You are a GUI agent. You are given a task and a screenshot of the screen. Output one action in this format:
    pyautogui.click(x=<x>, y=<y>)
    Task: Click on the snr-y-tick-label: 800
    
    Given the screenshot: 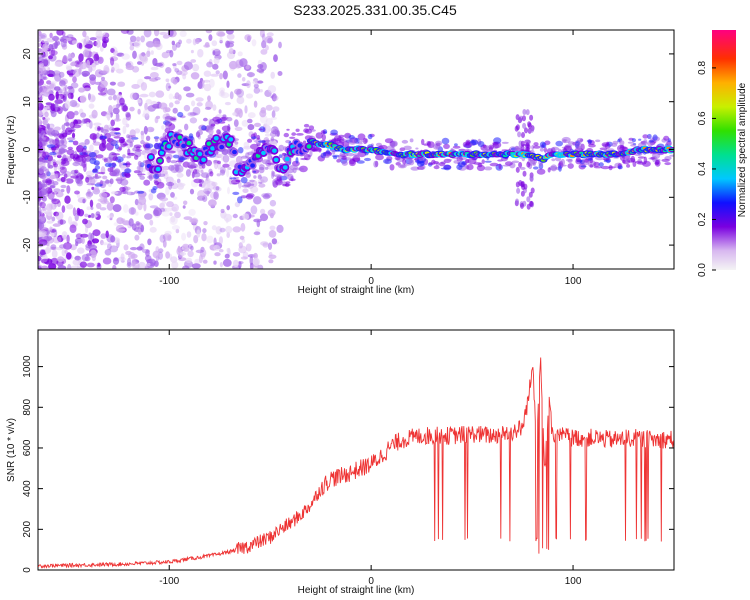 What is the action you would take?
    pyautogui.click(x=27, y=407)
    